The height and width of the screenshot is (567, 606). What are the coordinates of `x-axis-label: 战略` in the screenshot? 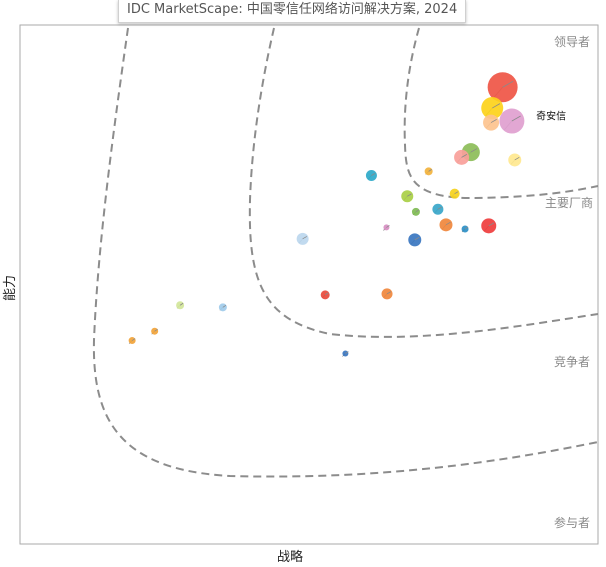 It's located at (290, 557).